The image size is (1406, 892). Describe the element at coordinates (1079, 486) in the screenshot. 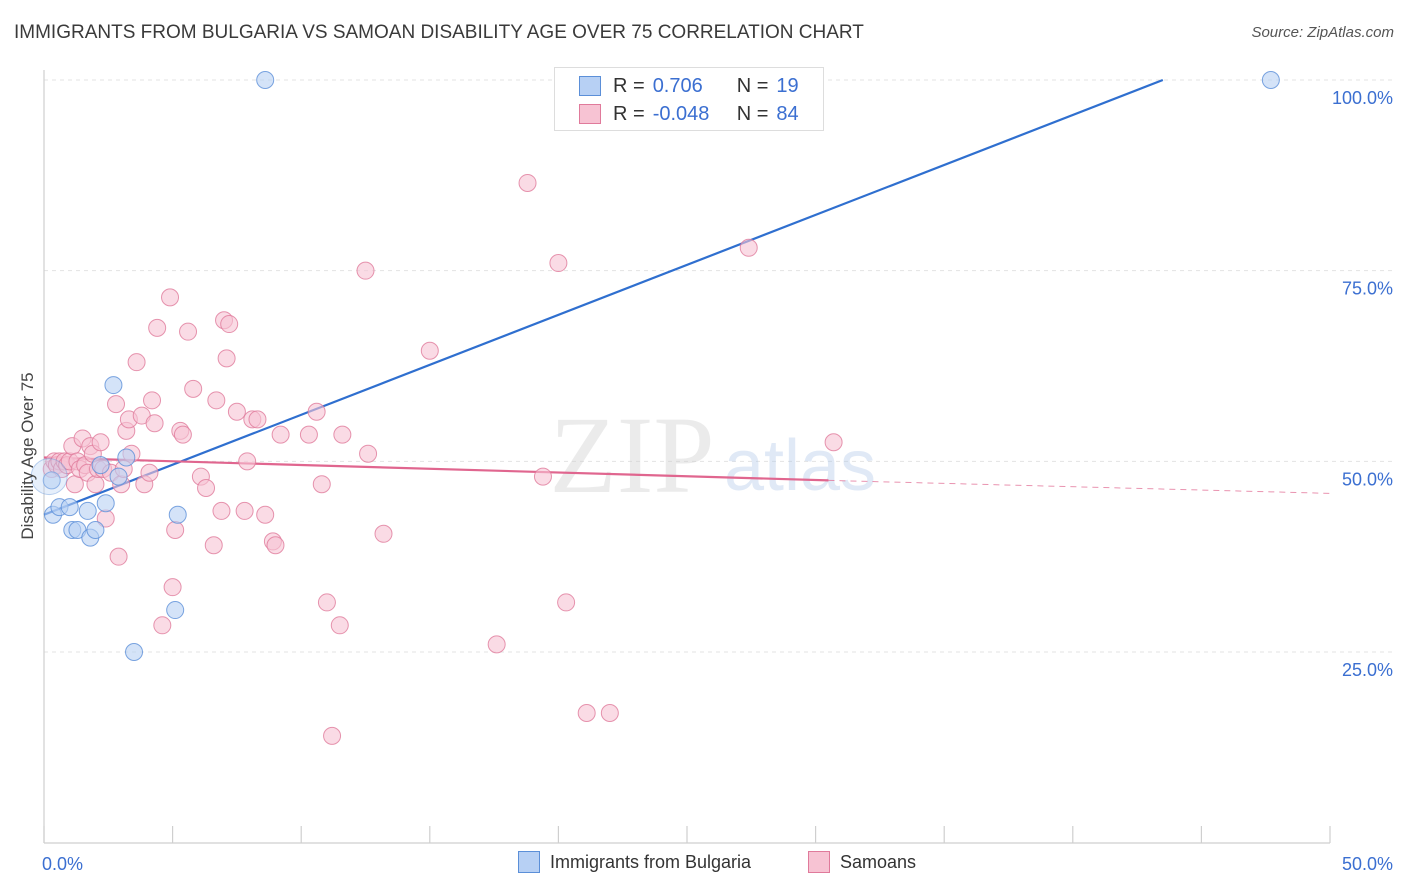

I see `trend-line-samoans-extension` at that location.